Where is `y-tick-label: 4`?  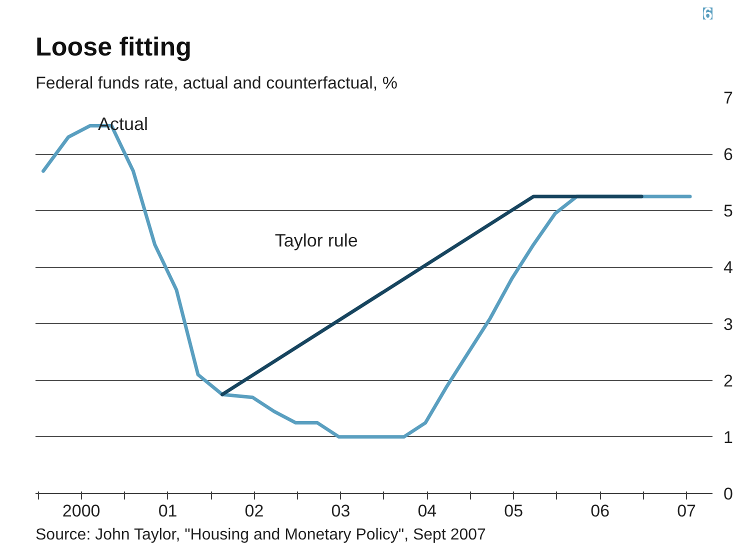 y-tick-label: 4 is located at coordinates (728, 268).